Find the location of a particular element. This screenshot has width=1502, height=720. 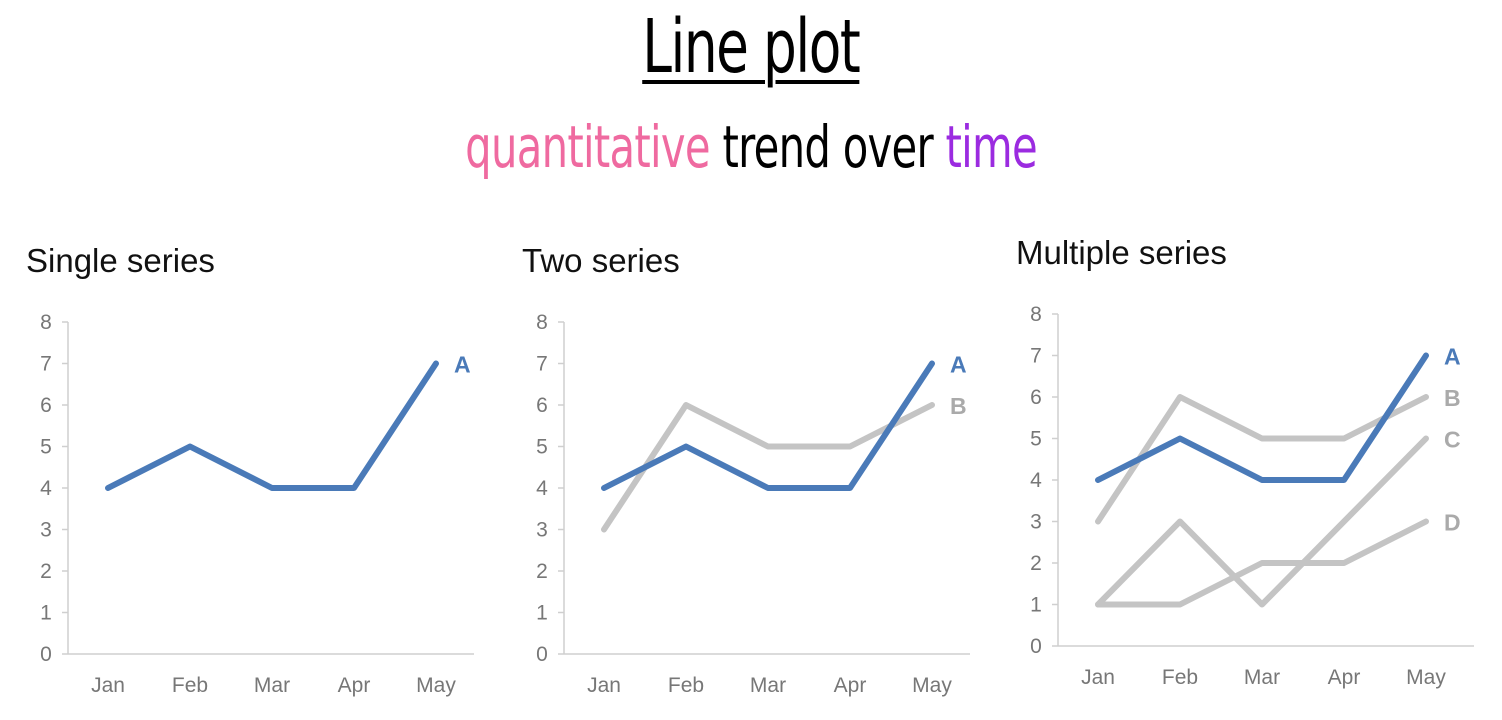

series-line-c is located at coordinates (1262, 521).